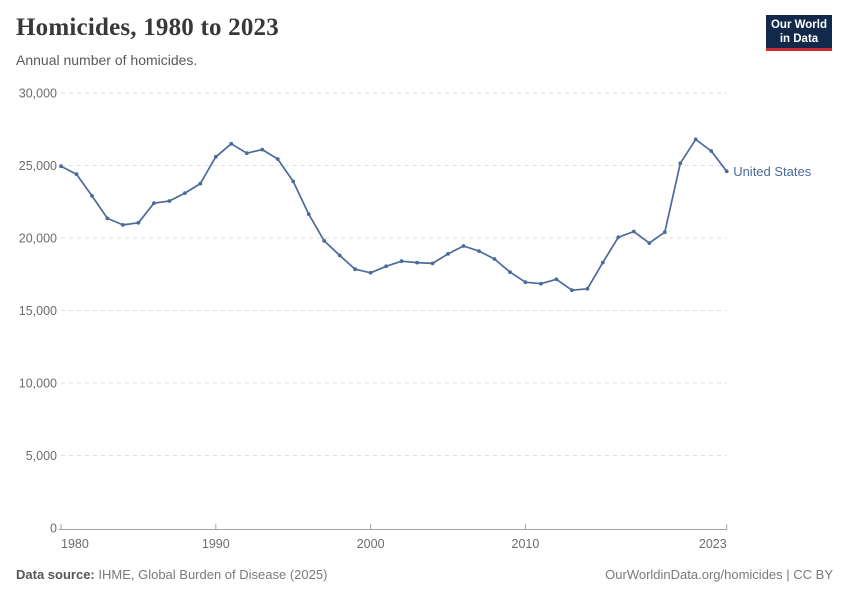 This screenshot has width=850, height=600. What do you see at coordinates (38, 384) in the screenshot?
I see `y-tick-label-10000: 10,000` at bounding box center [38, 384].